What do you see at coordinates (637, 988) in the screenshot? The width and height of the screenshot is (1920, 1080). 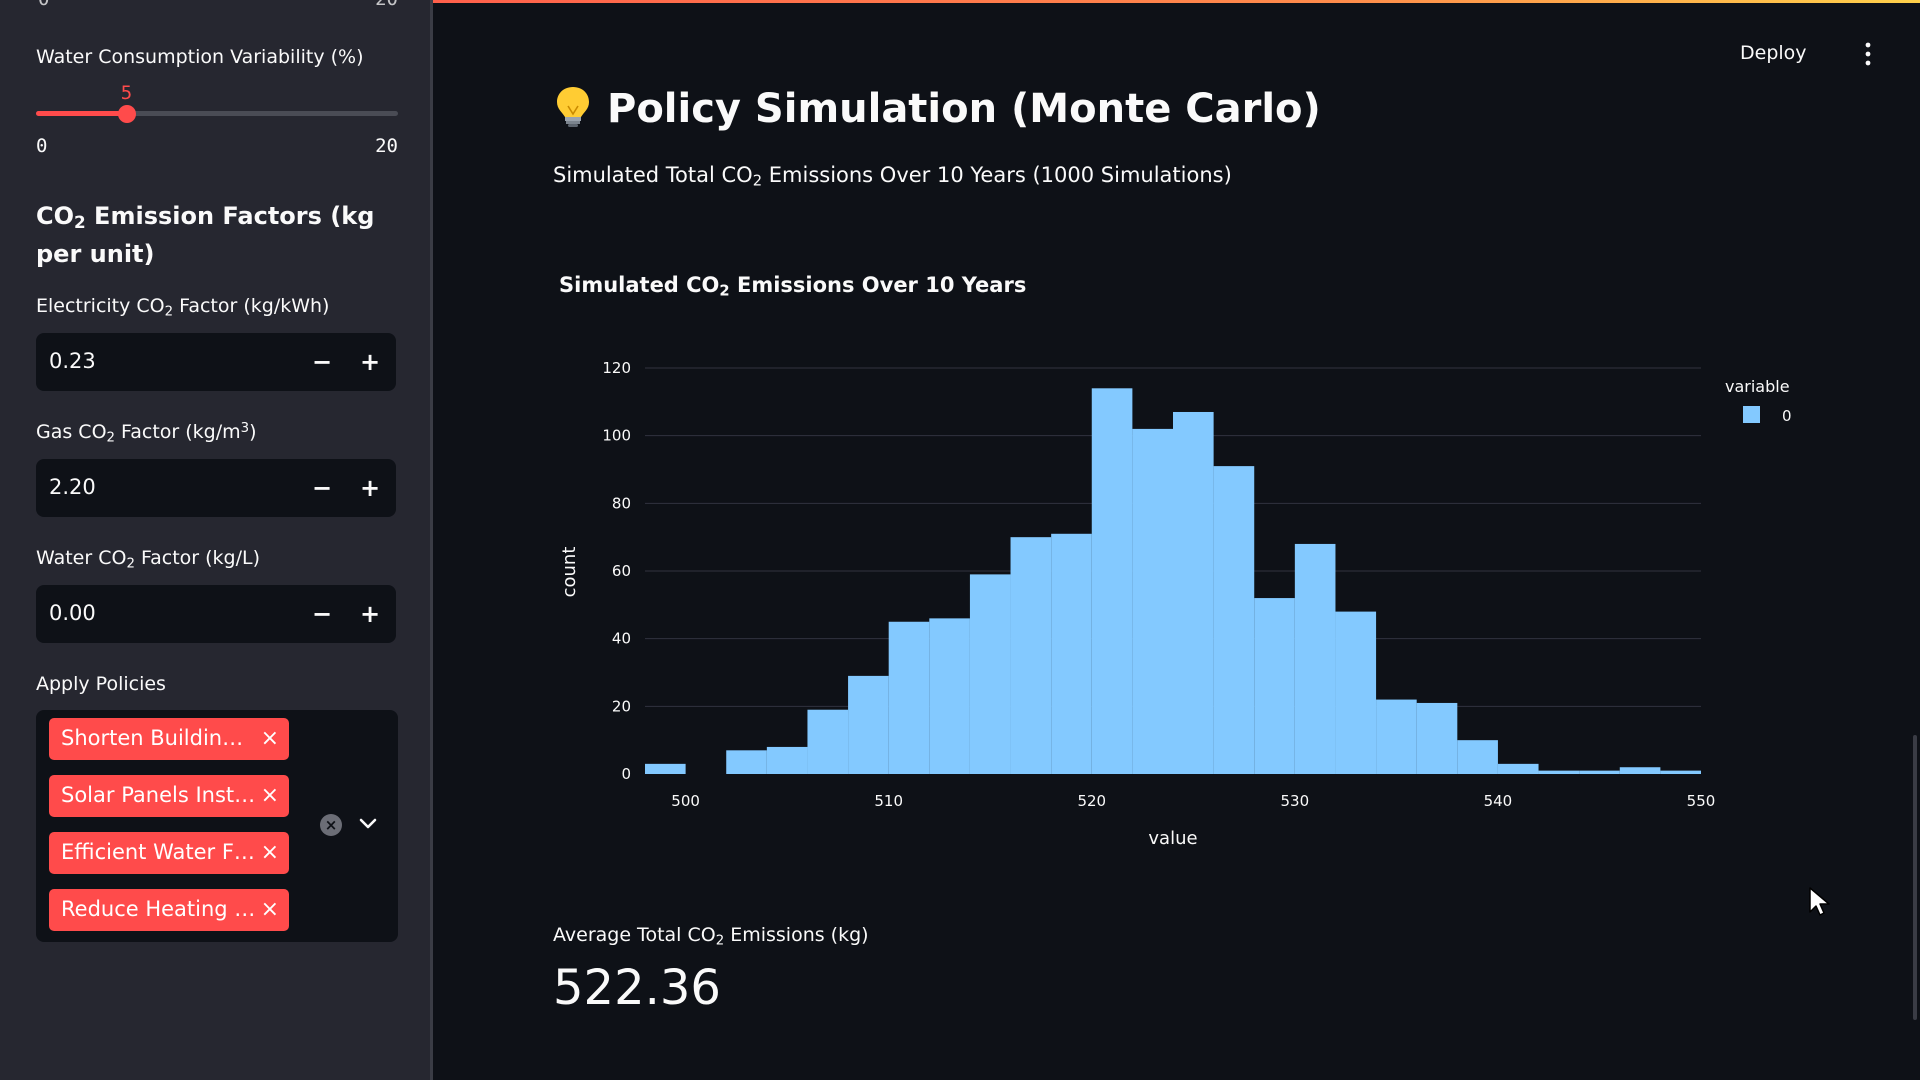 I see `metric-value: 522.36` at bounding box center [637, 988].